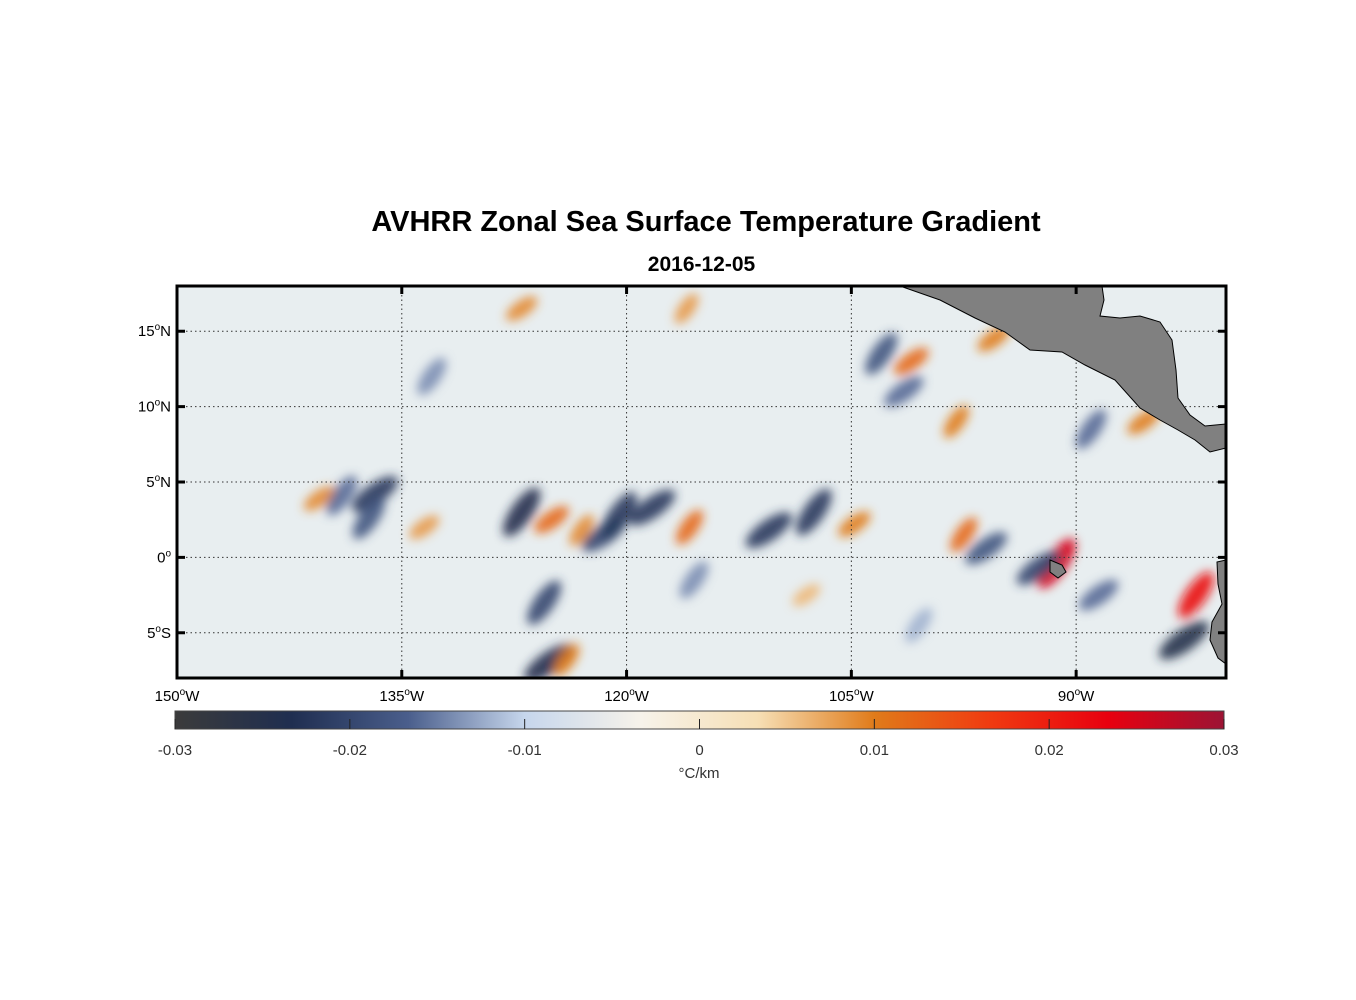 This screenshot has width=1356, height=1000. What do you see at coordinates (402, 696) in the screenshot?
I see `lon-tick-label: 135oW` at bounding box center [402, 696].